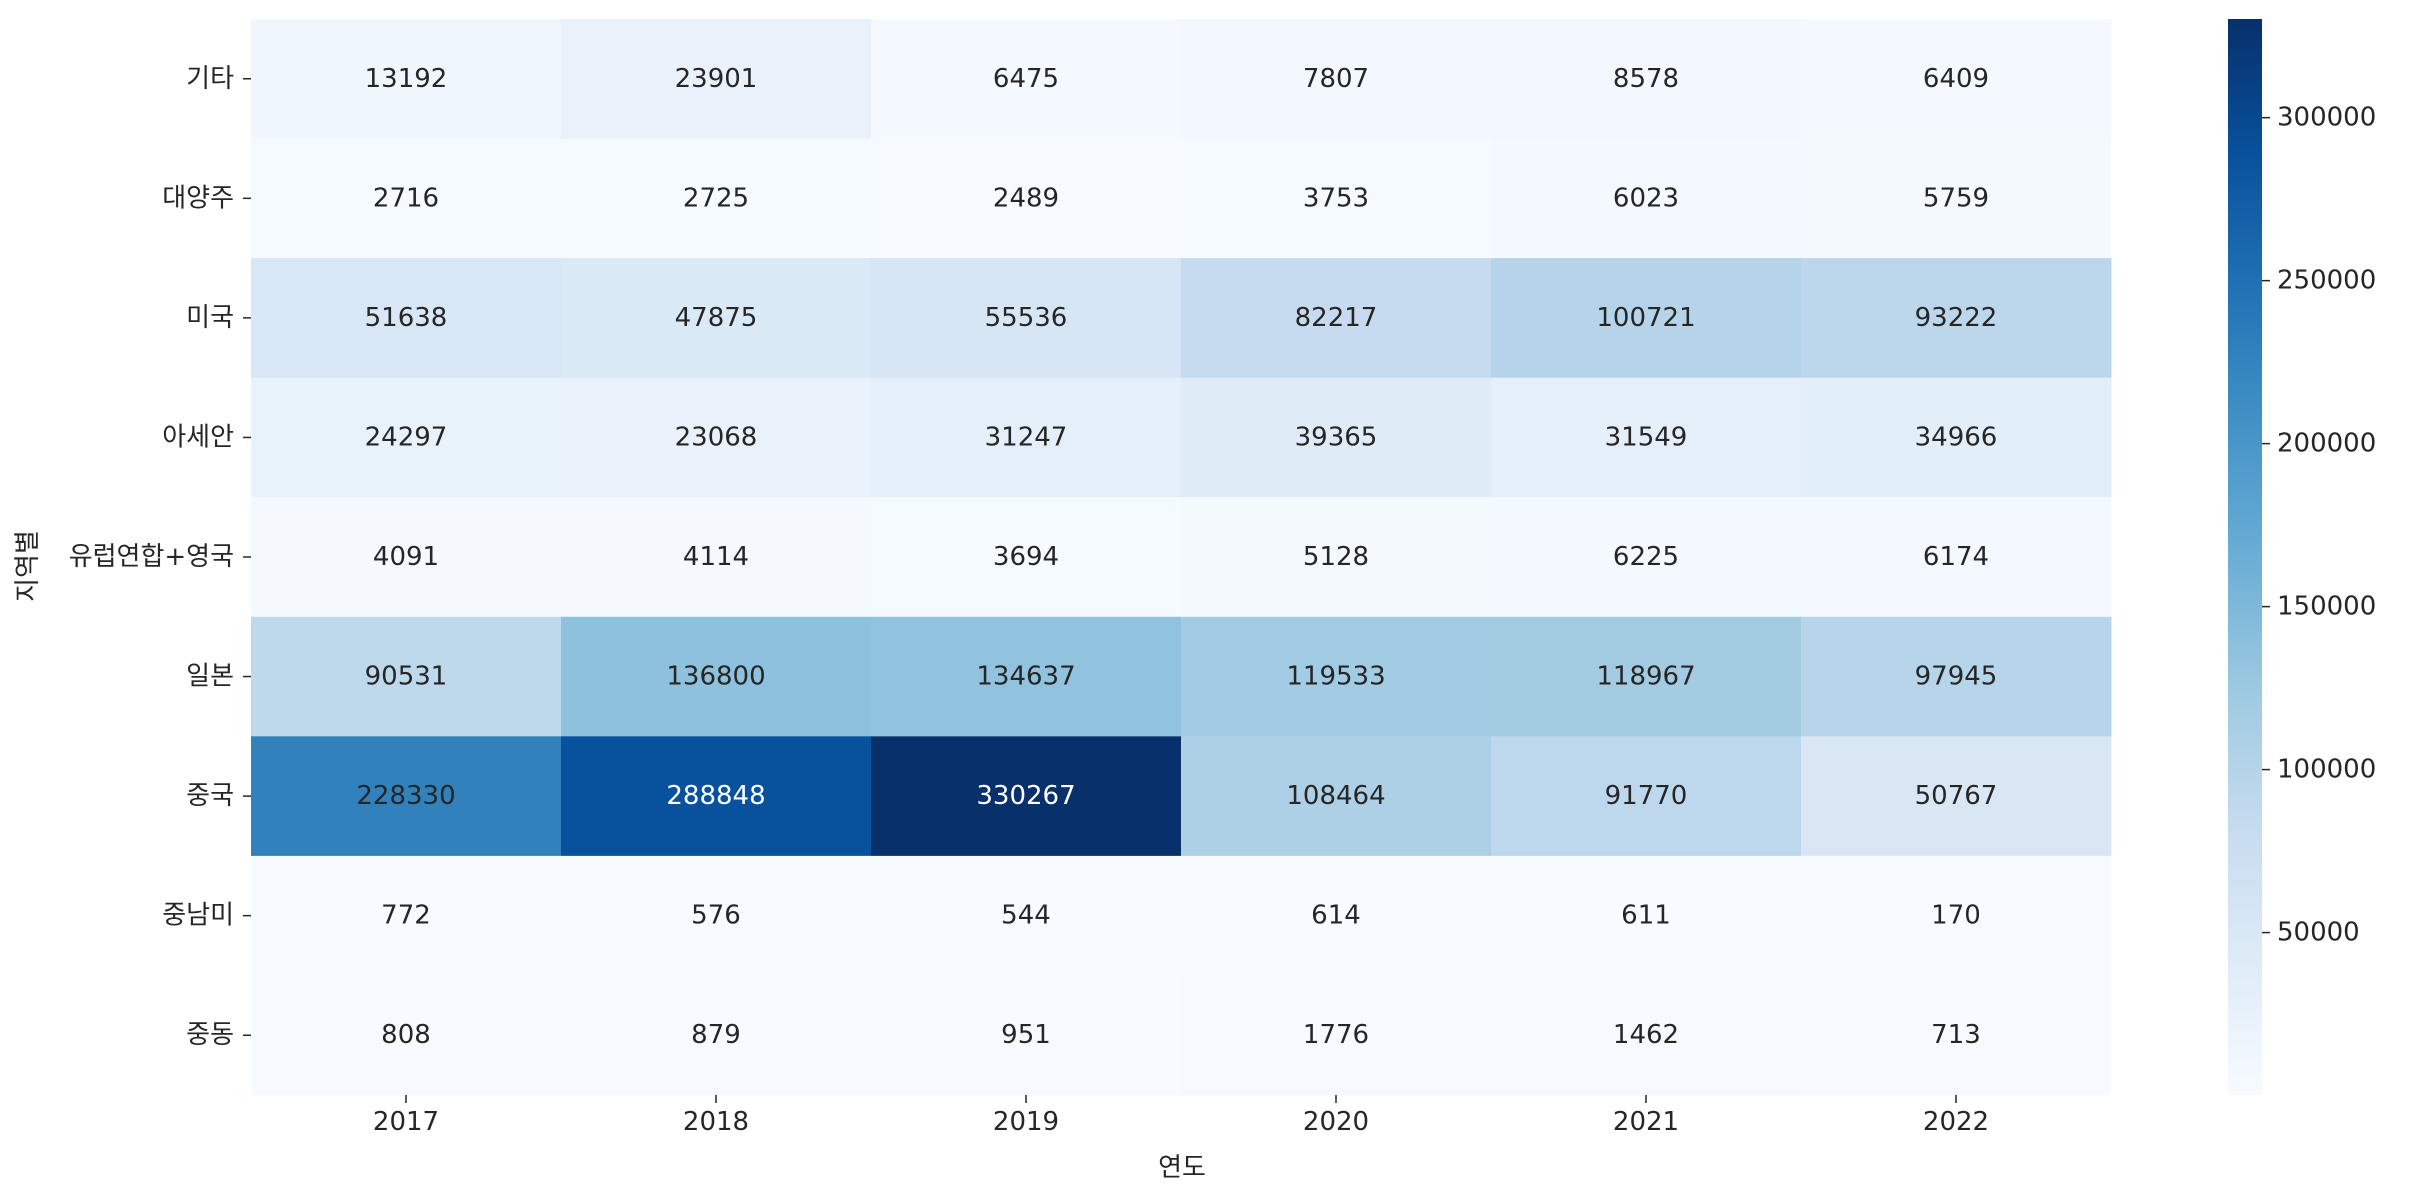 The width and height of the screenshot is (2422, 1200). What do you see at coordinates (210, 318) in the screenshot?
I see `y-tick-label: 미국` at bounding box center [210, 318].